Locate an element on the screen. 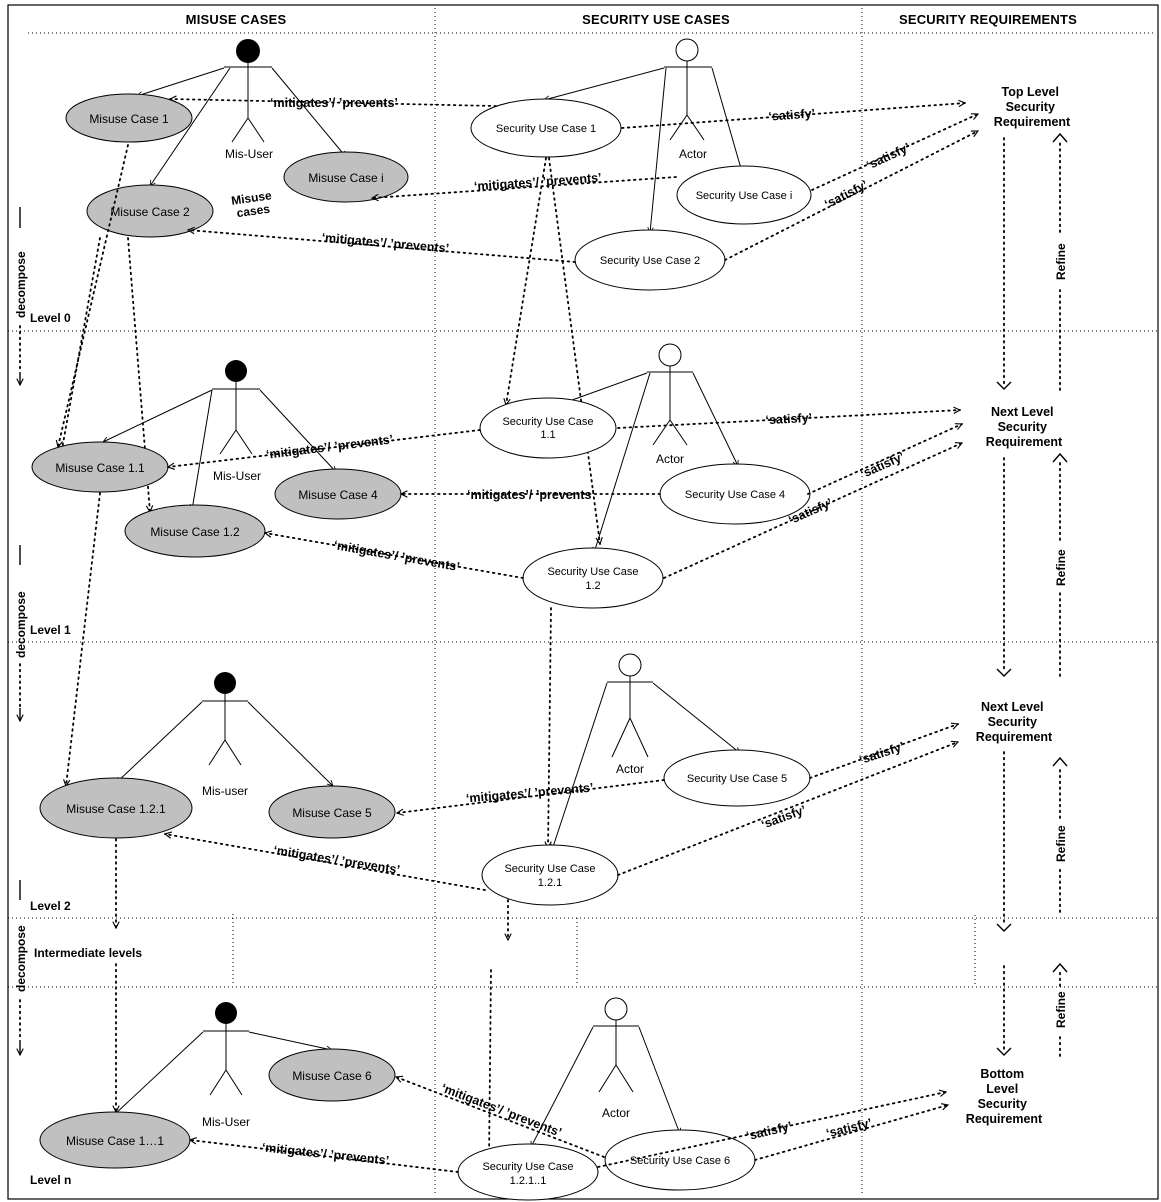 The width and height of the screenshot is (1161, 1202). security-use-case-1-1-label: Security Use Case 1.1 is located at coordinates (547, 428).